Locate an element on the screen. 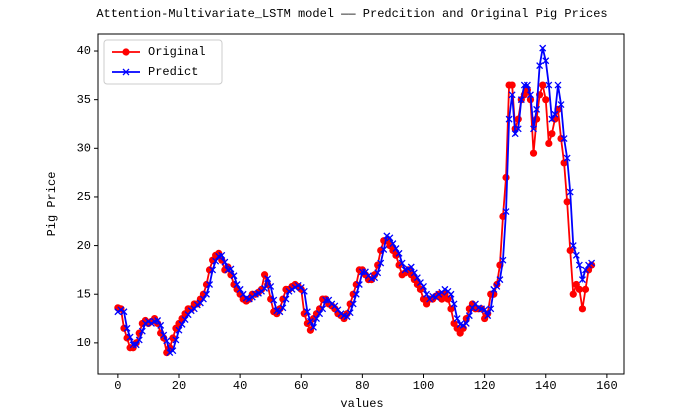 The image size is (693, 414). y-tick-label: 20 is located at coordinates (84, 246).